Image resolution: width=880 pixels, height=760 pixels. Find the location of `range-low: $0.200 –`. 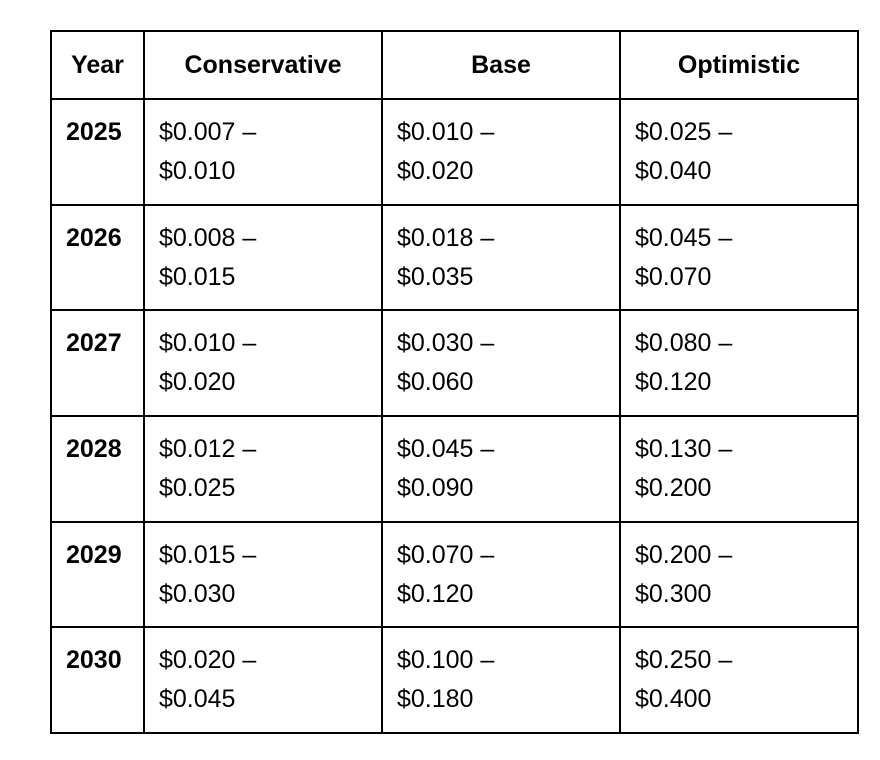

range-low: $0.200 – is located at coordinates (684, 554).